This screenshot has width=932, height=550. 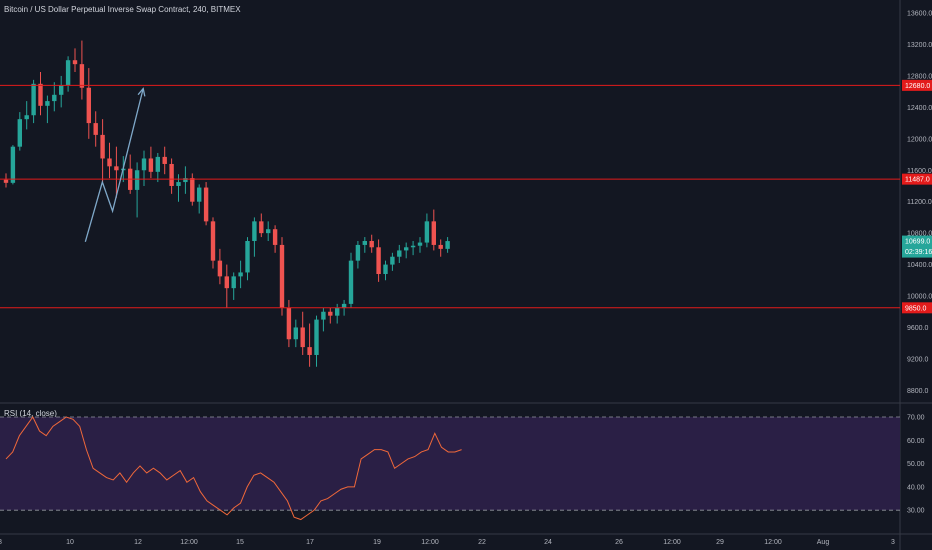 I want to click on level-price-label: 11487.0, so click(x=917, y=180).